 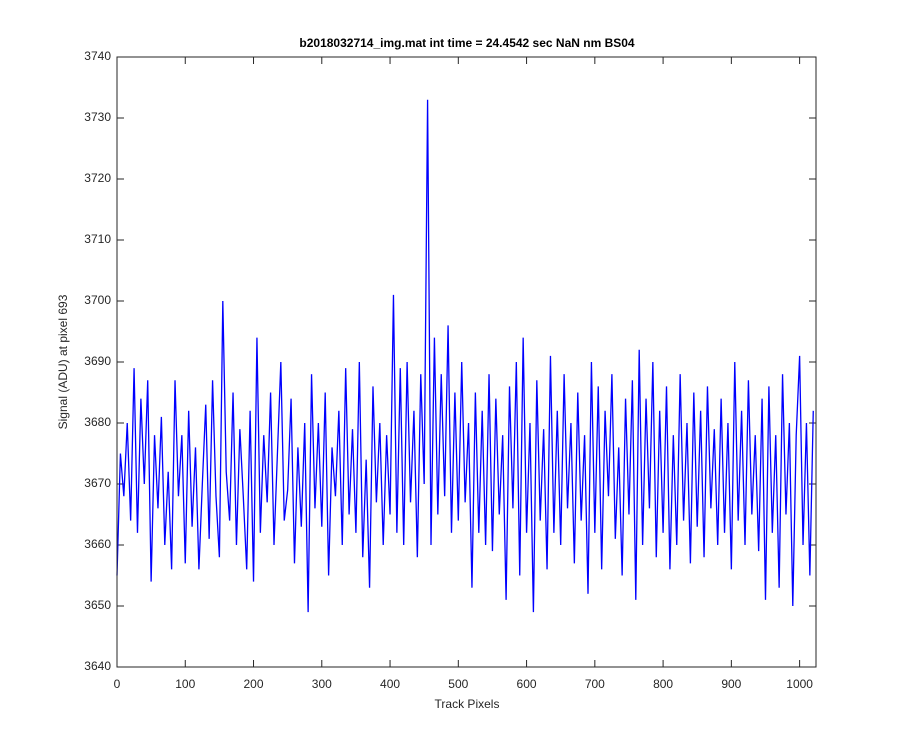 What do you see at coordinates (595, 684) in the screenshot?
I see `x-tick-label: 700` at bounding box center [595, 684].